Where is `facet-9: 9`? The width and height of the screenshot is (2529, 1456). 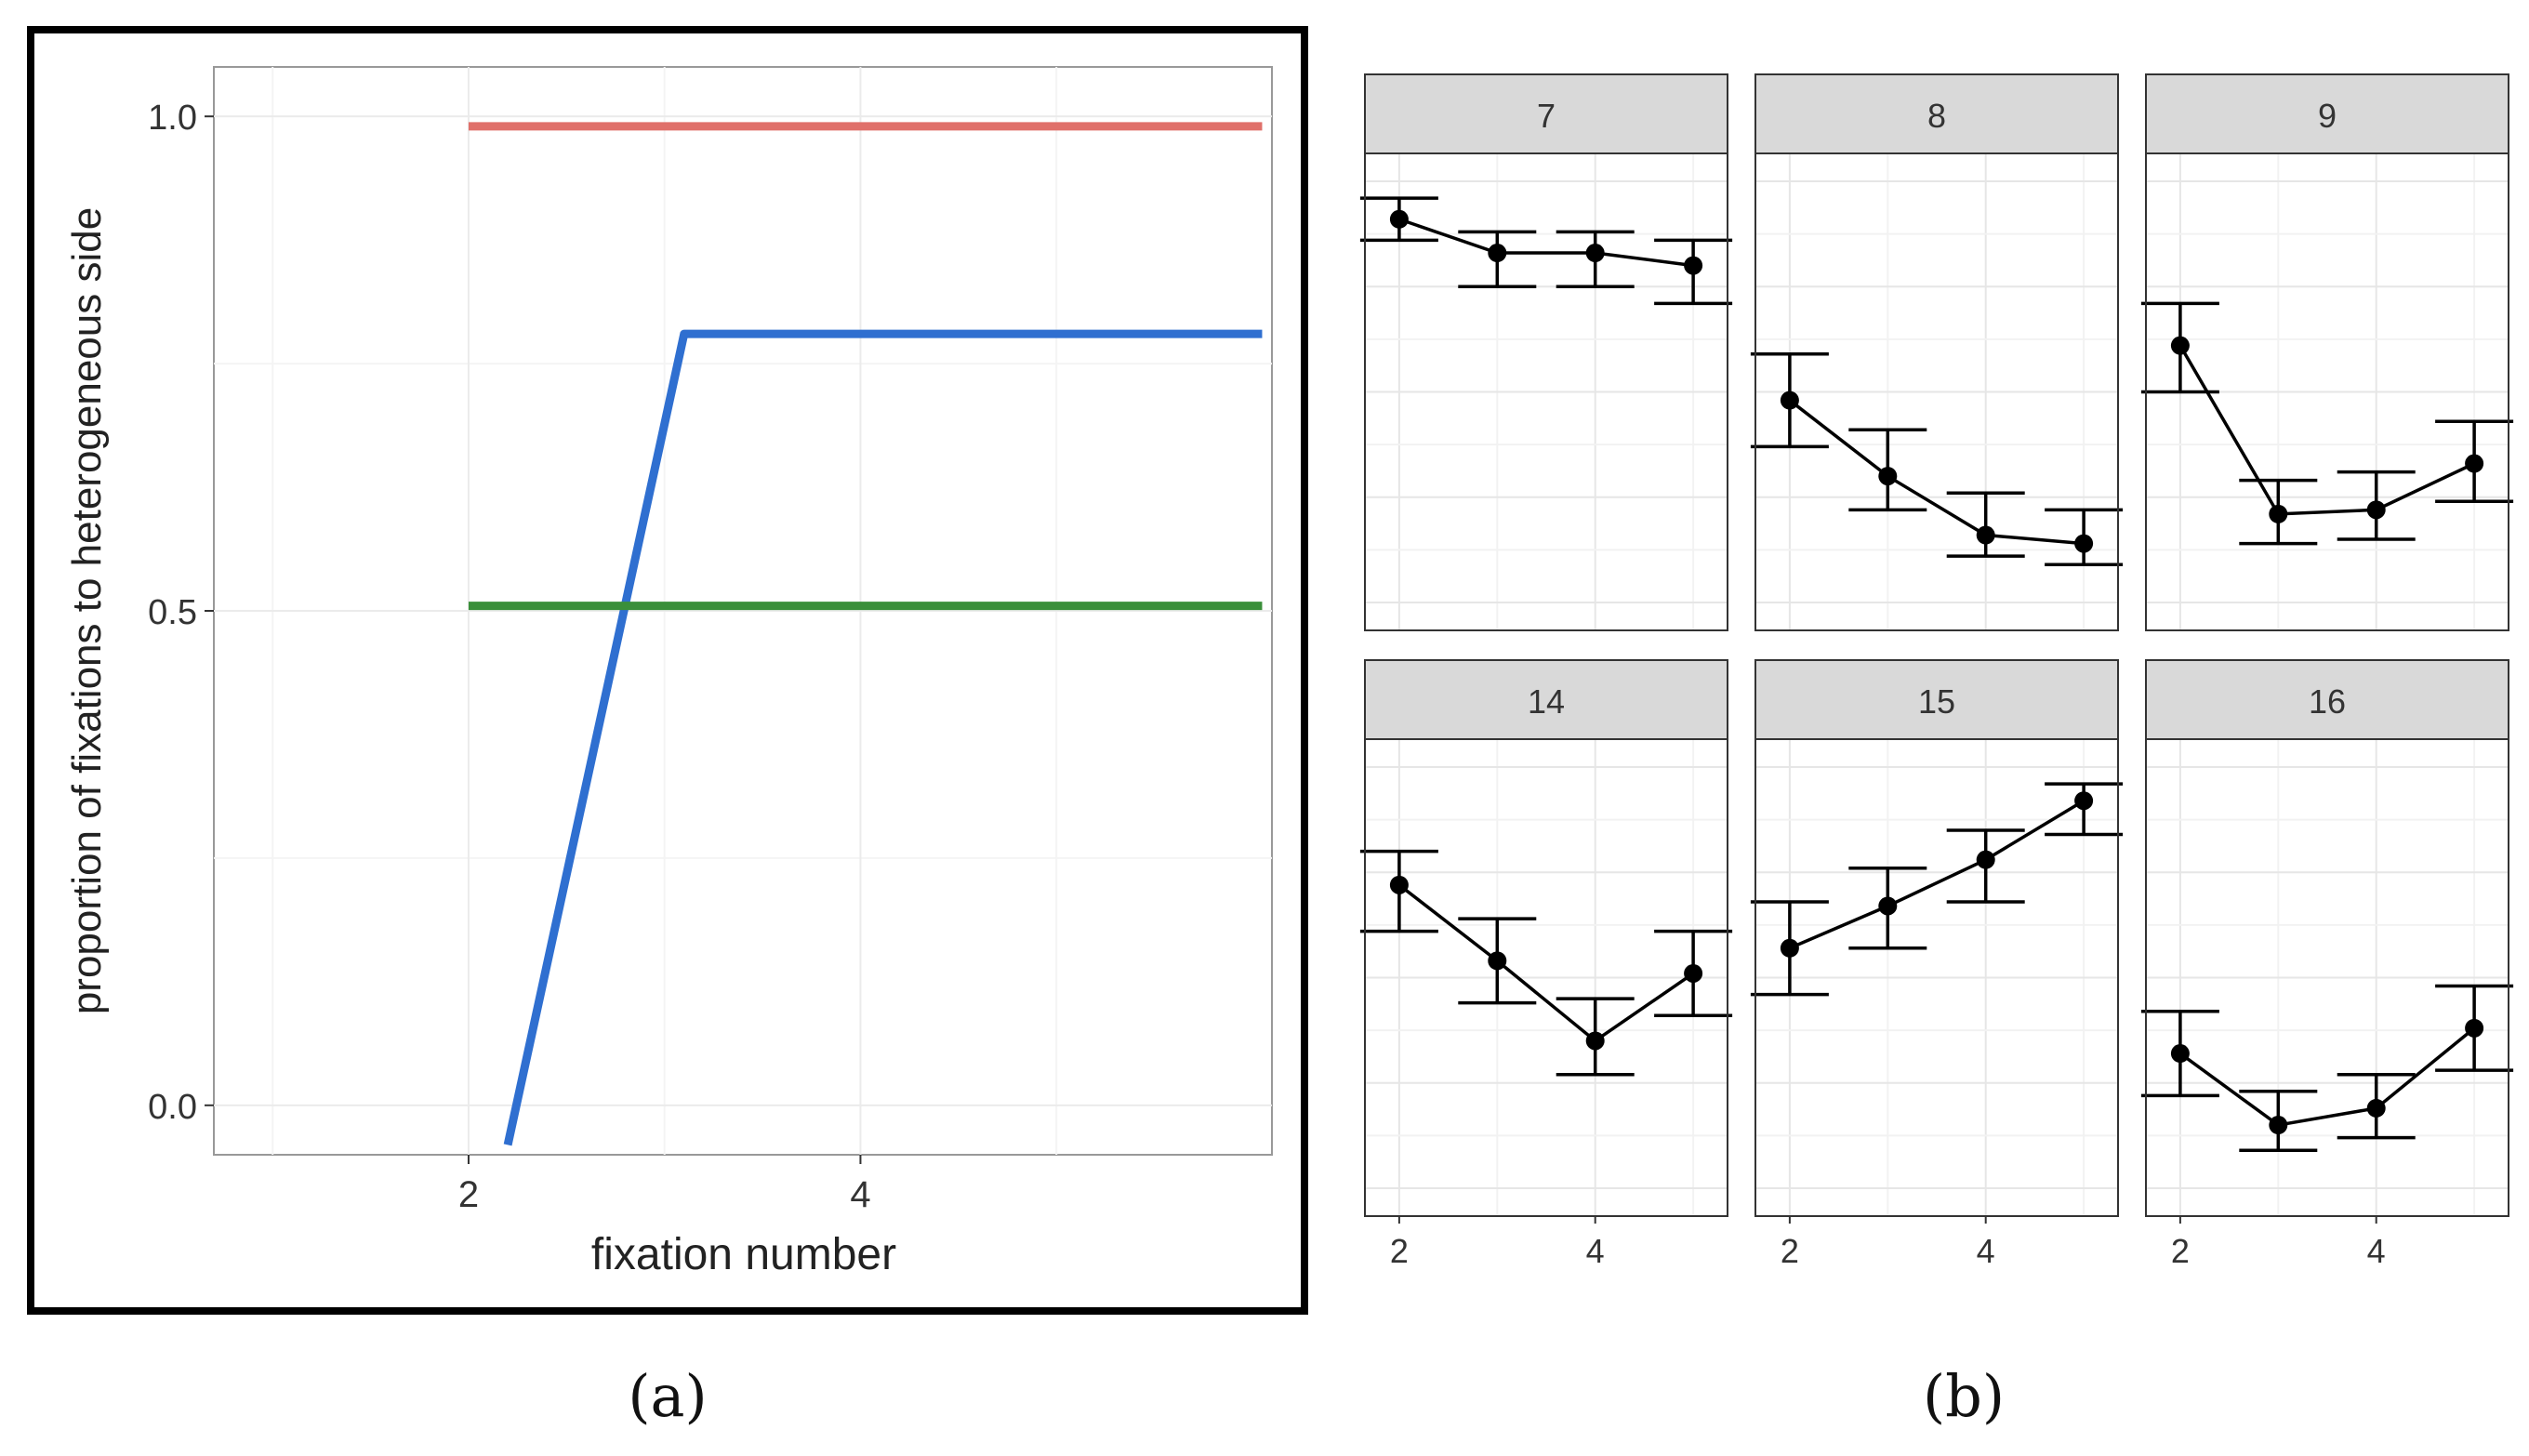
facet-9: 9 is located at coordinates (2327, 352).